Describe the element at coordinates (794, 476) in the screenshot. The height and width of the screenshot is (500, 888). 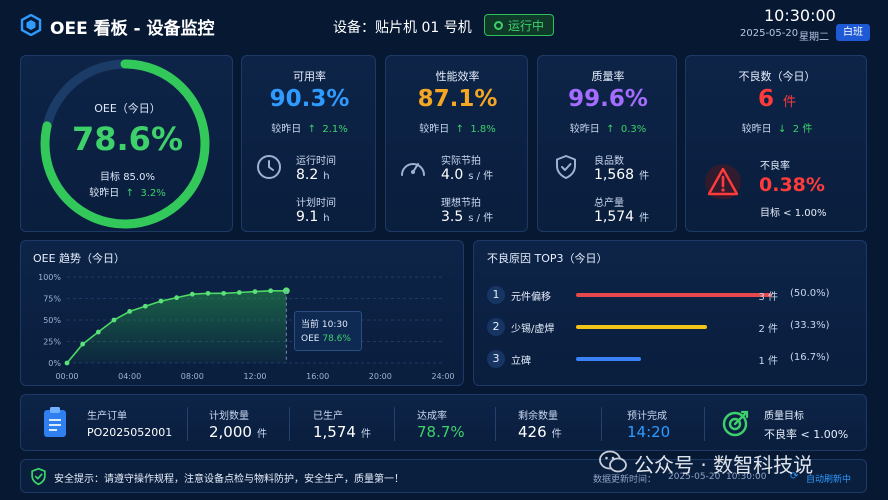
I see `refresh-icon: ⟳` at that location.